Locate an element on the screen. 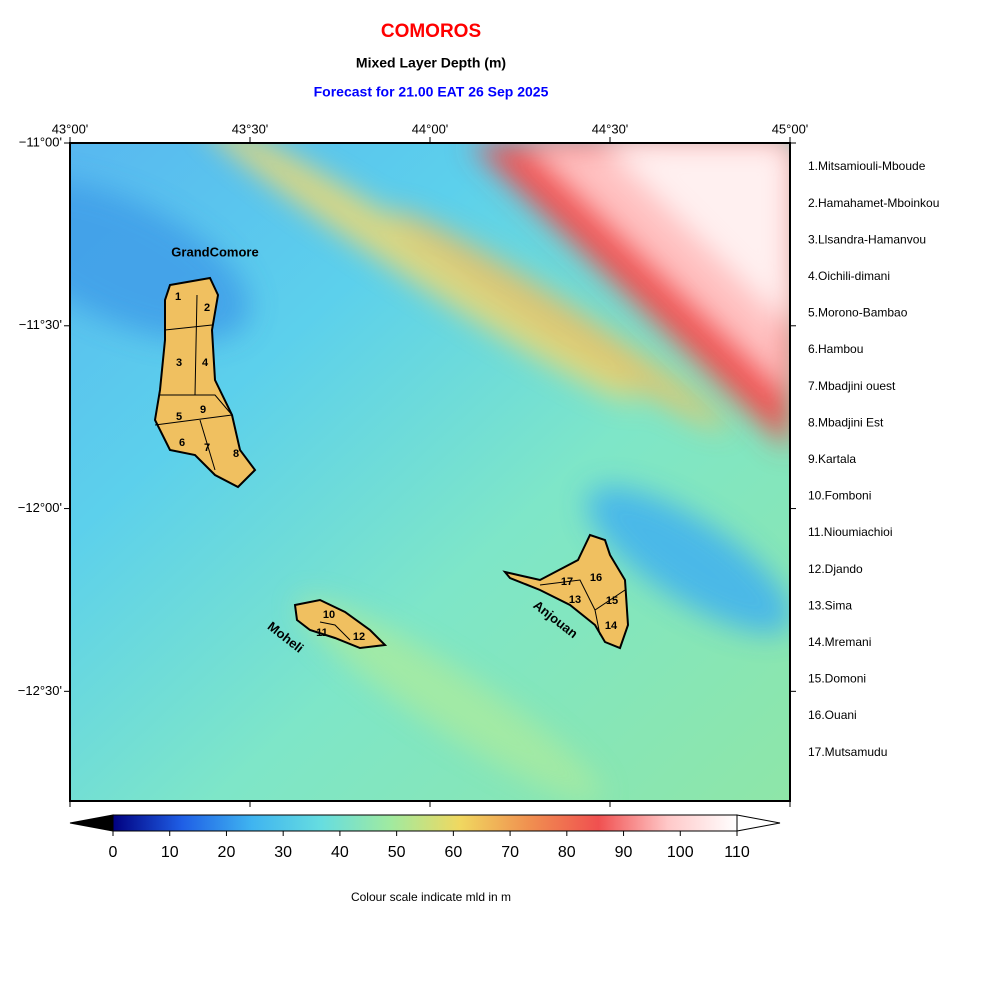 This screenshot has height=1005, width=1000. district-number: 5 is located at coordinates (179, 417).